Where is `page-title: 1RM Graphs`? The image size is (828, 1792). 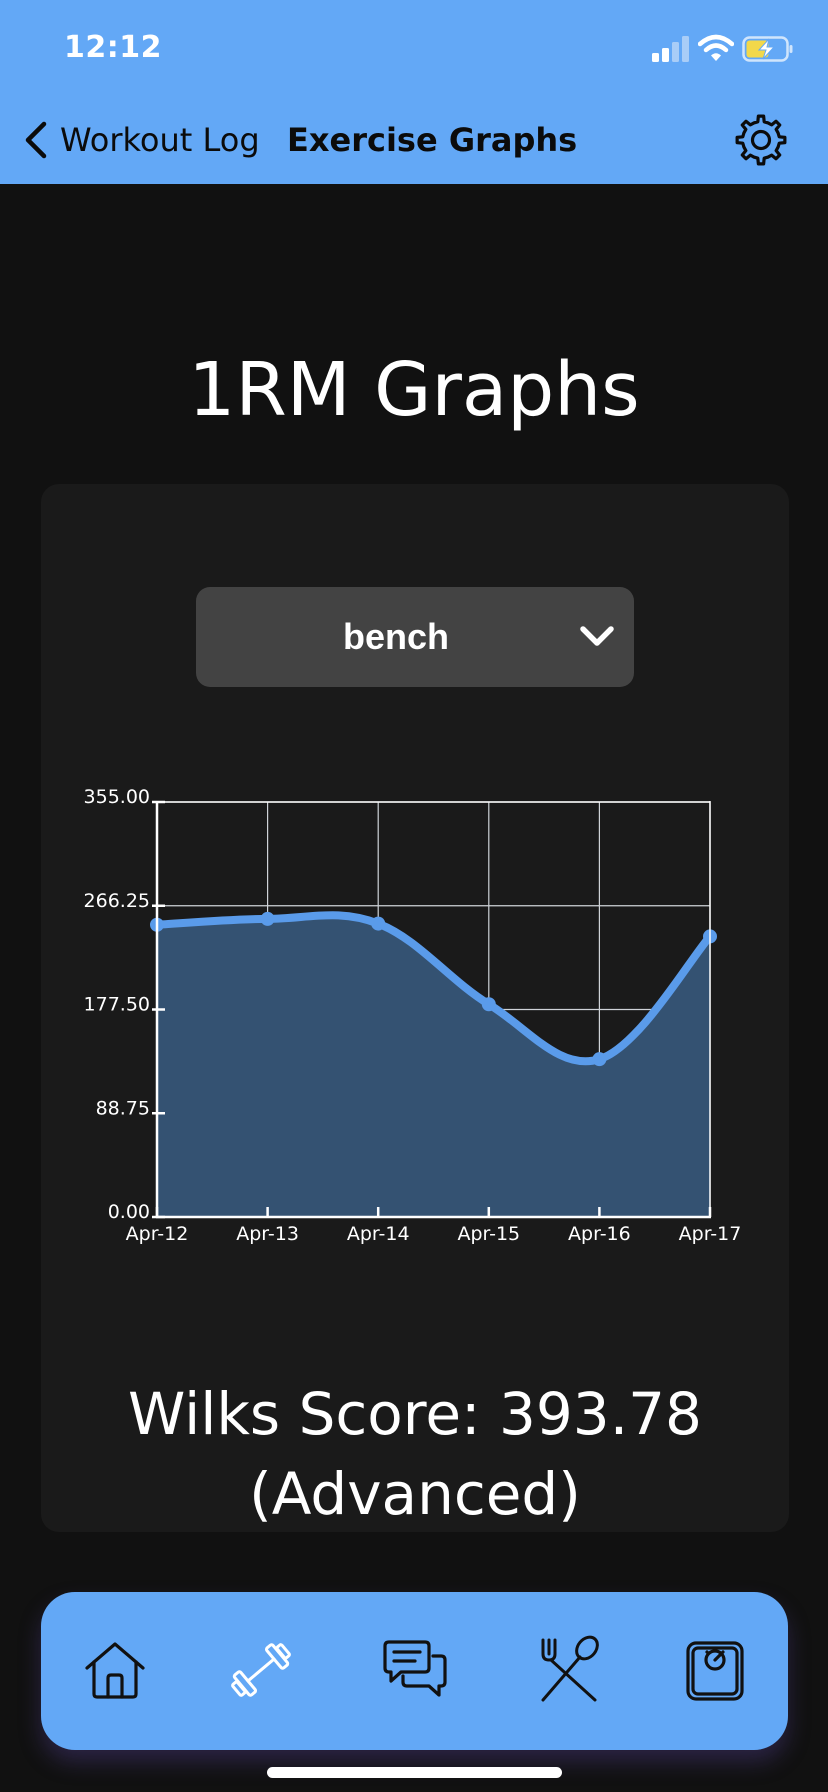 page-title: 1RM Graphs is located at coordinates (414, 390).